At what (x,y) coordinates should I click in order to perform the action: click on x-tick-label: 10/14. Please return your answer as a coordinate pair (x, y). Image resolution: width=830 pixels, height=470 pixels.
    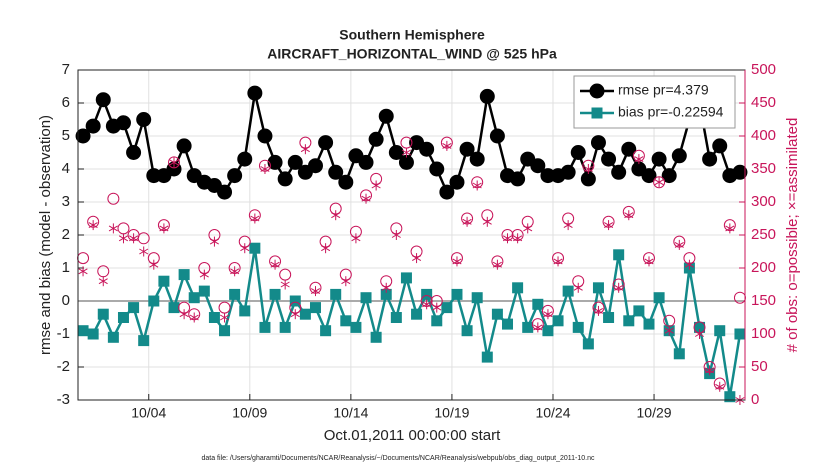
    Looking at the image, I should click on (350, 413).